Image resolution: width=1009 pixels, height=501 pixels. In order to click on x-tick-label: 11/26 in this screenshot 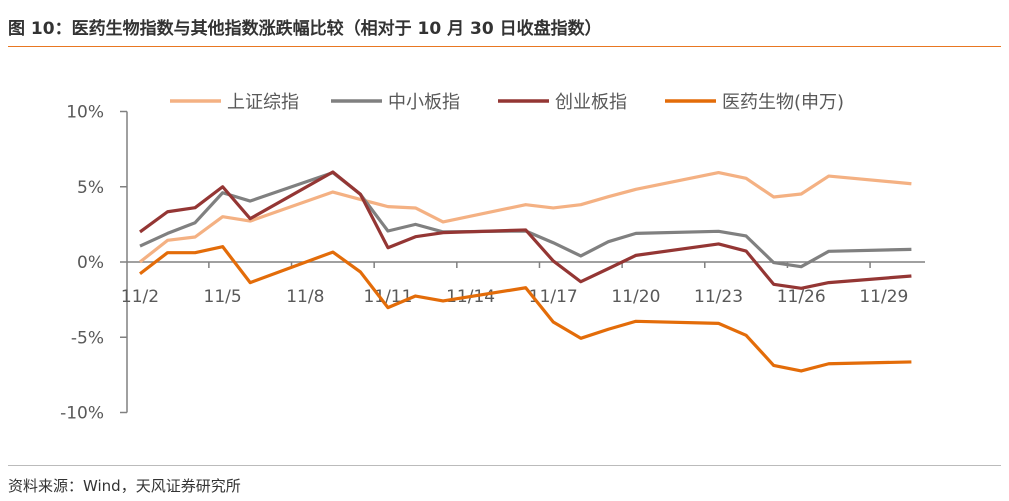, I will do `click(801, 297)`.